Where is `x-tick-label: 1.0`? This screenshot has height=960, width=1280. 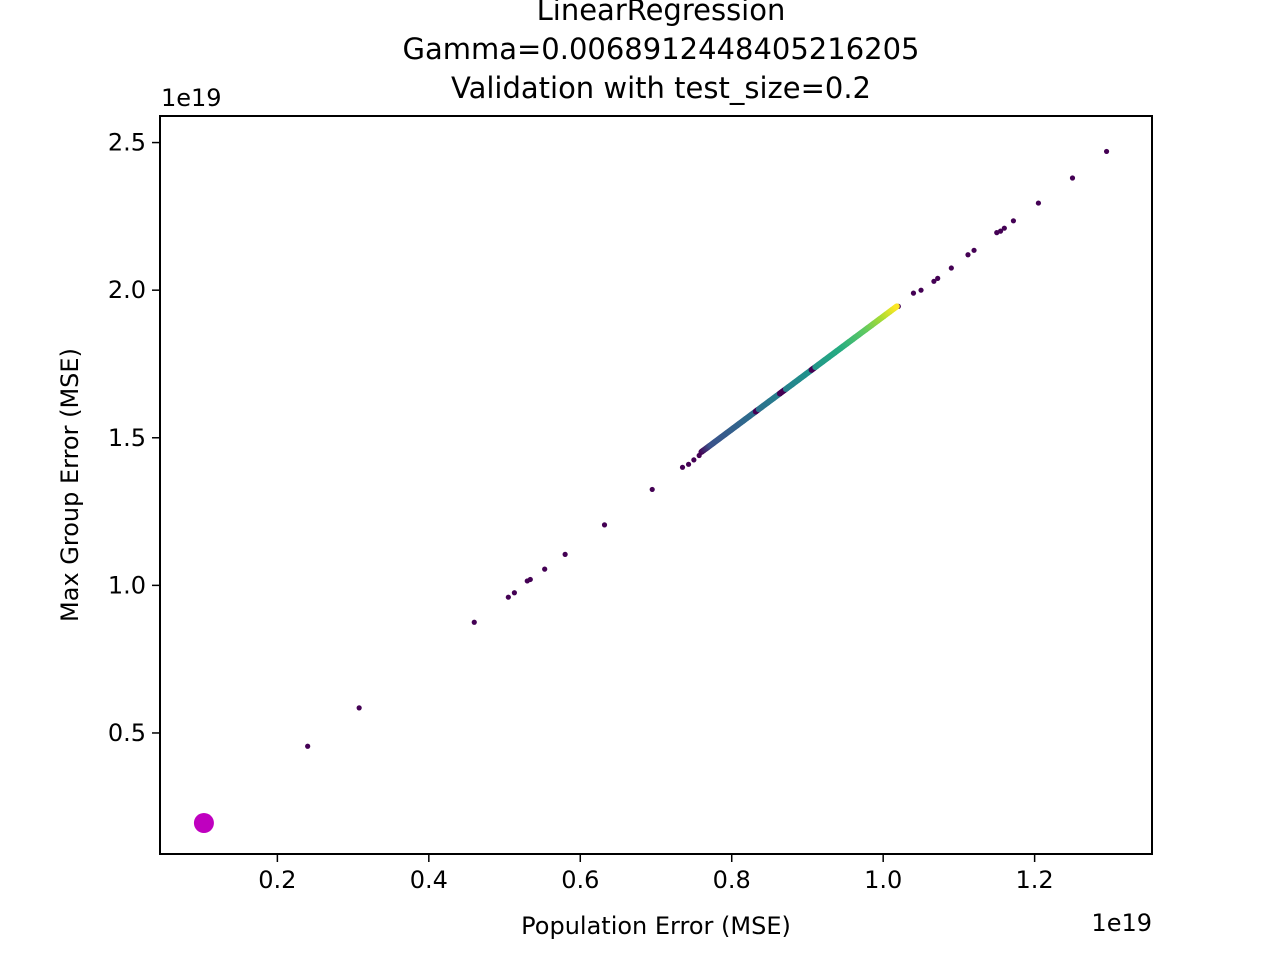
x-tick-label: 1.0 is located at coordinates (883, 880).